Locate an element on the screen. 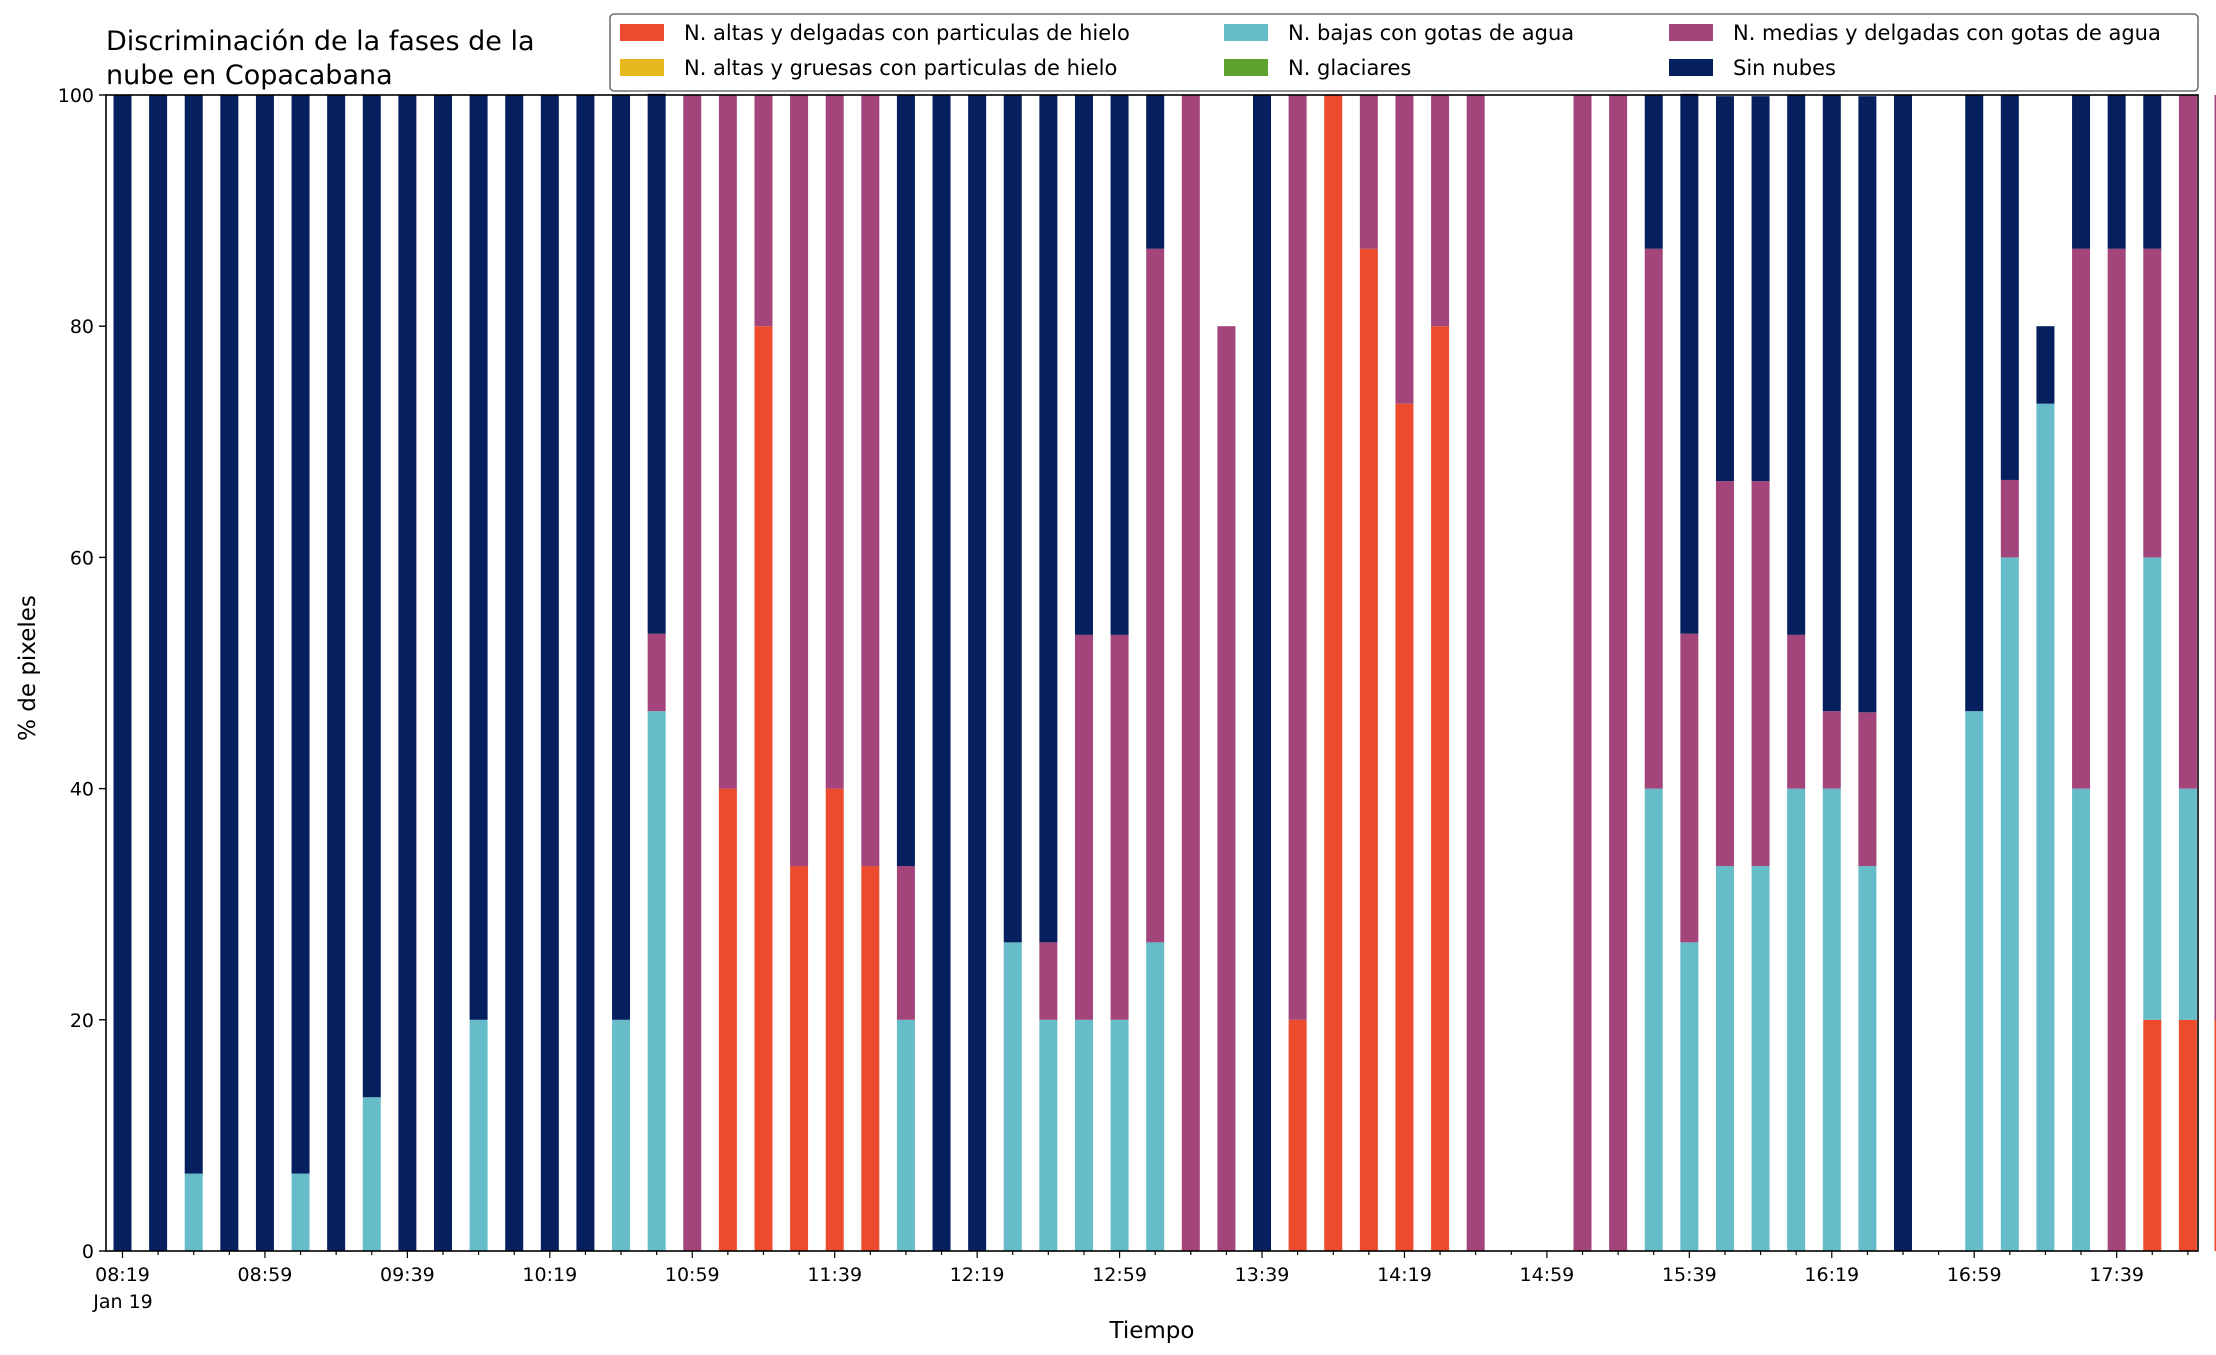 Image resolution: width=2216 pixels, height=1355 pixels. legend-label-sin-nubes: Sin nubes is located at coordinates (1784, 68).